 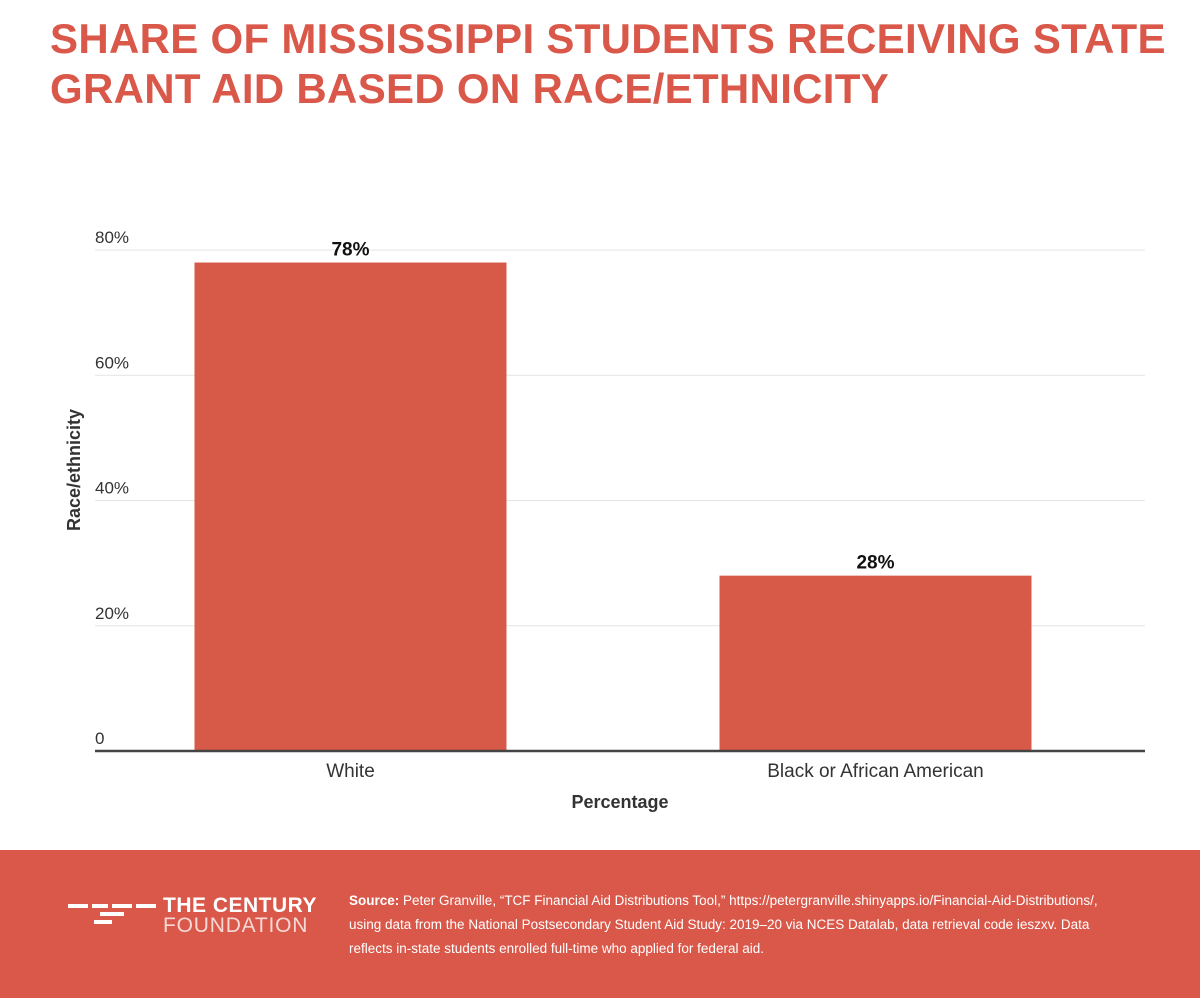 I want to click on x-tick-label: Black or African American, so click(x=875, y=771).